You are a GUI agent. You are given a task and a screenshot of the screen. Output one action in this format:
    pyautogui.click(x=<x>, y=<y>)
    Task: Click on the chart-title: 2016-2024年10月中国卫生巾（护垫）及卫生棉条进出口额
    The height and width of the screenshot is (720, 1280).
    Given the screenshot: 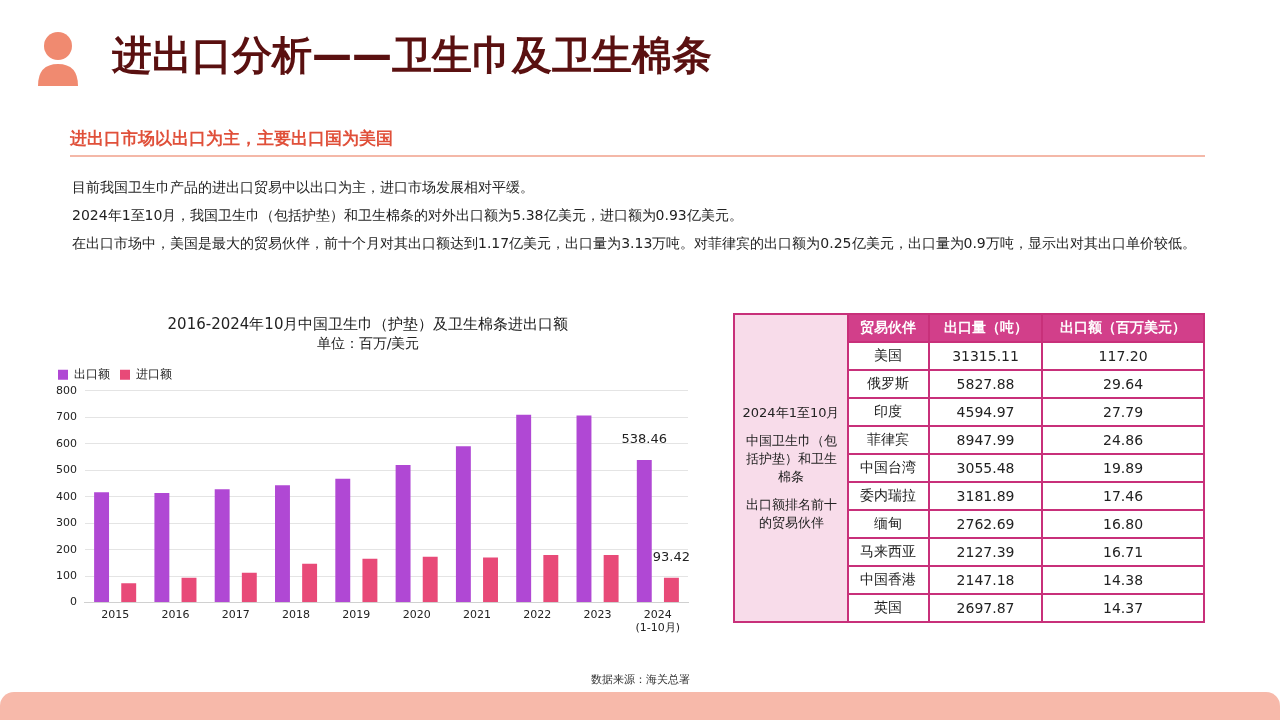 What is the action you would take?
    pyautogui.click(x=368, y=323)
    